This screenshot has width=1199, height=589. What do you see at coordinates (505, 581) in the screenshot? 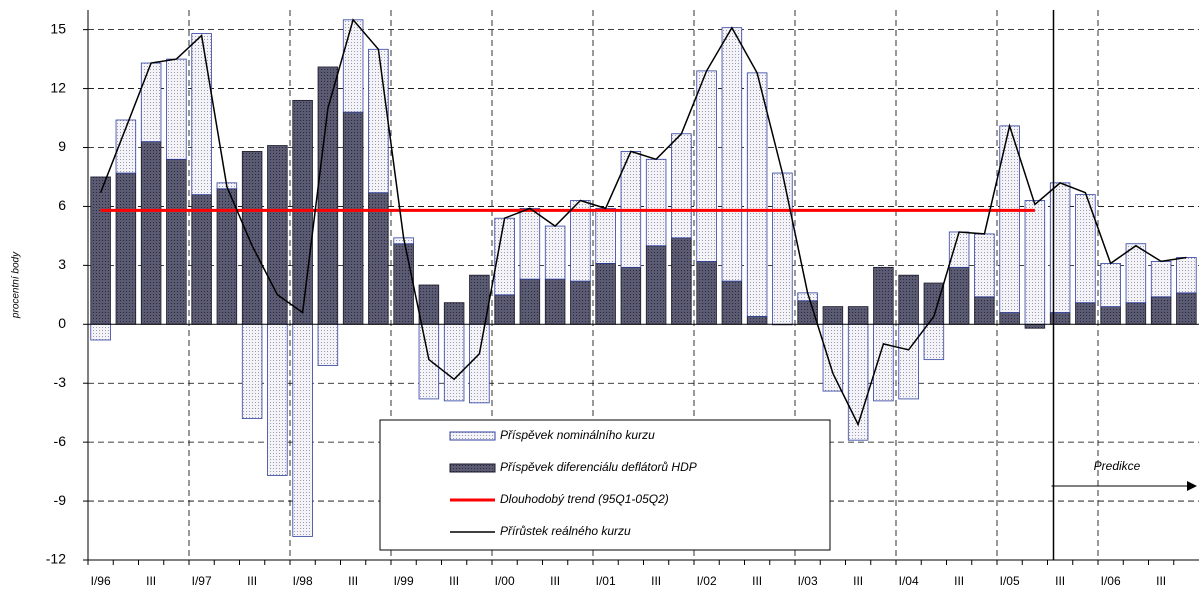
I see `x-tick-label: I/00` at bounding box center [505, 581].